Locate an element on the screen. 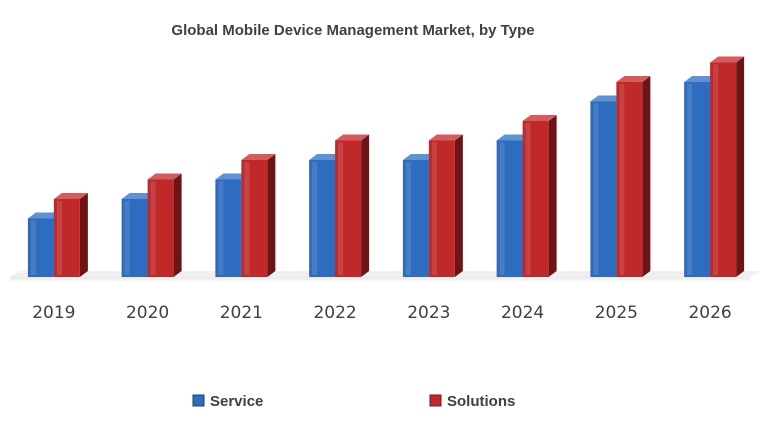 The image size is (780, 440). x-tick-label: 2025 is located at coordinates (616, 313).